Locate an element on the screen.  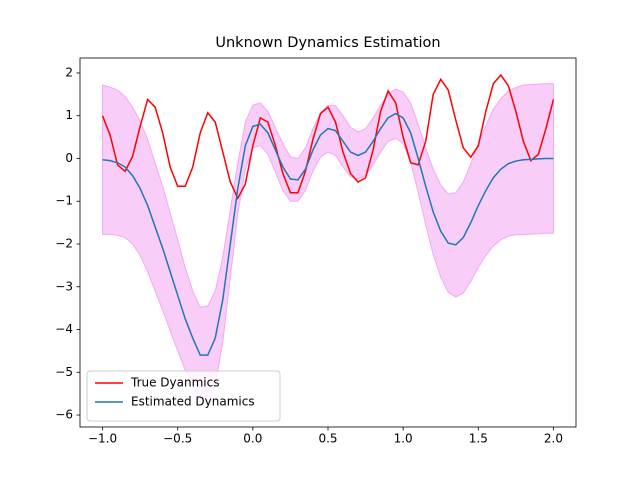
x-tick-label: 1.5 is located at coordinates (478, 439).